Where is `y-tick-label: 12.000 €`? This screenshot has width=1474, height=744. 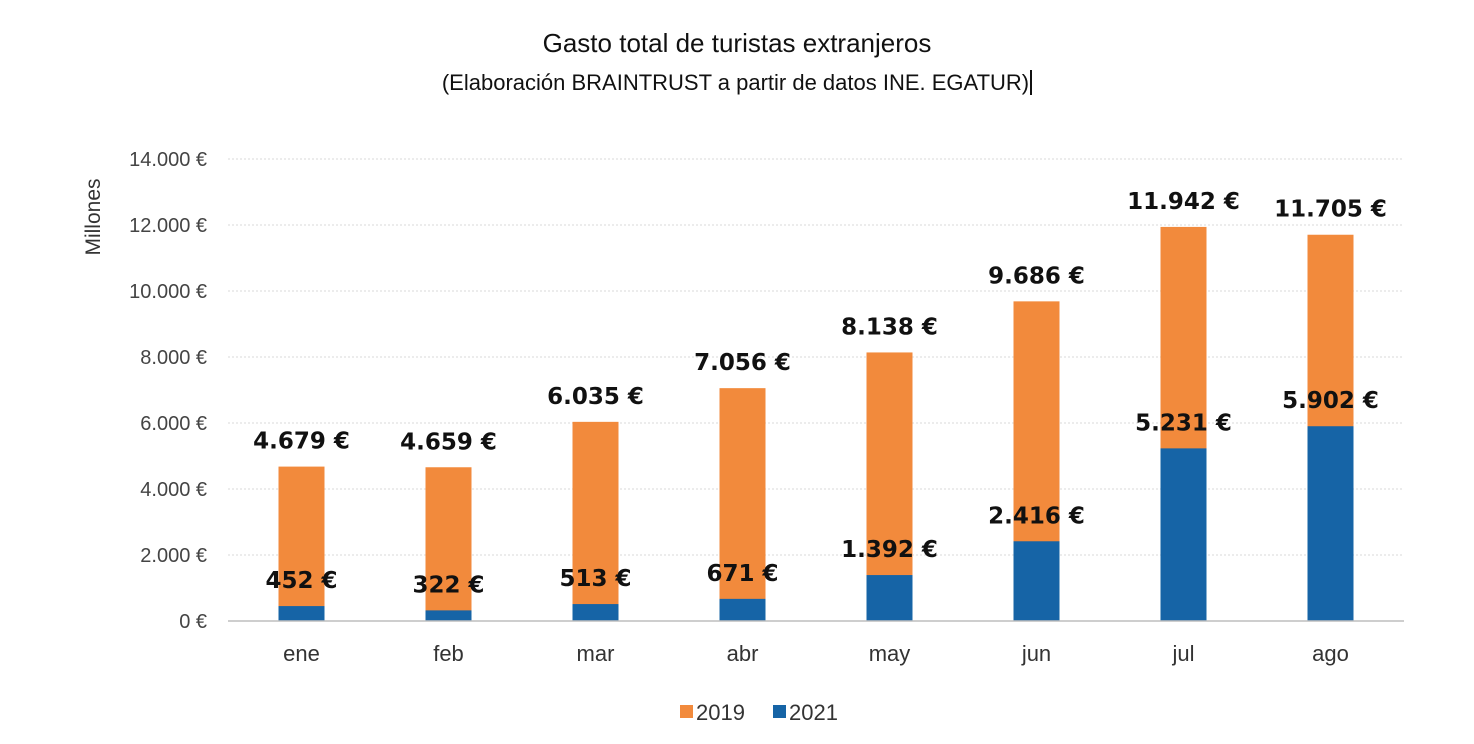
y-tick-label: 12.000 € is located at coordinates (168, 226).